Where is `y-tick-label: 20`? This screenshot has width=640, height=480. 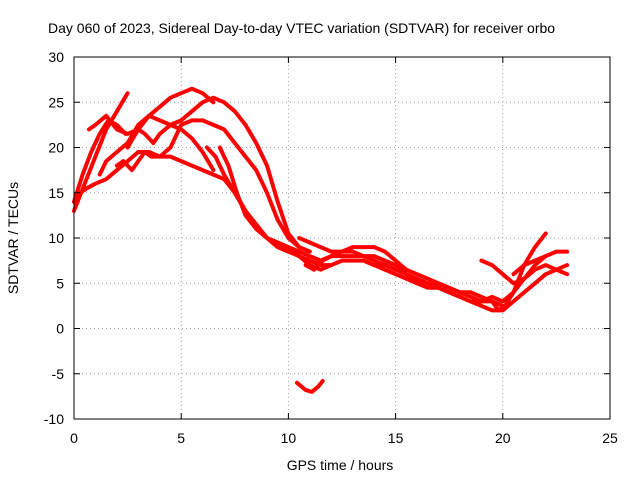
y-tick-label: 20 is located at coordinates (56, 148).